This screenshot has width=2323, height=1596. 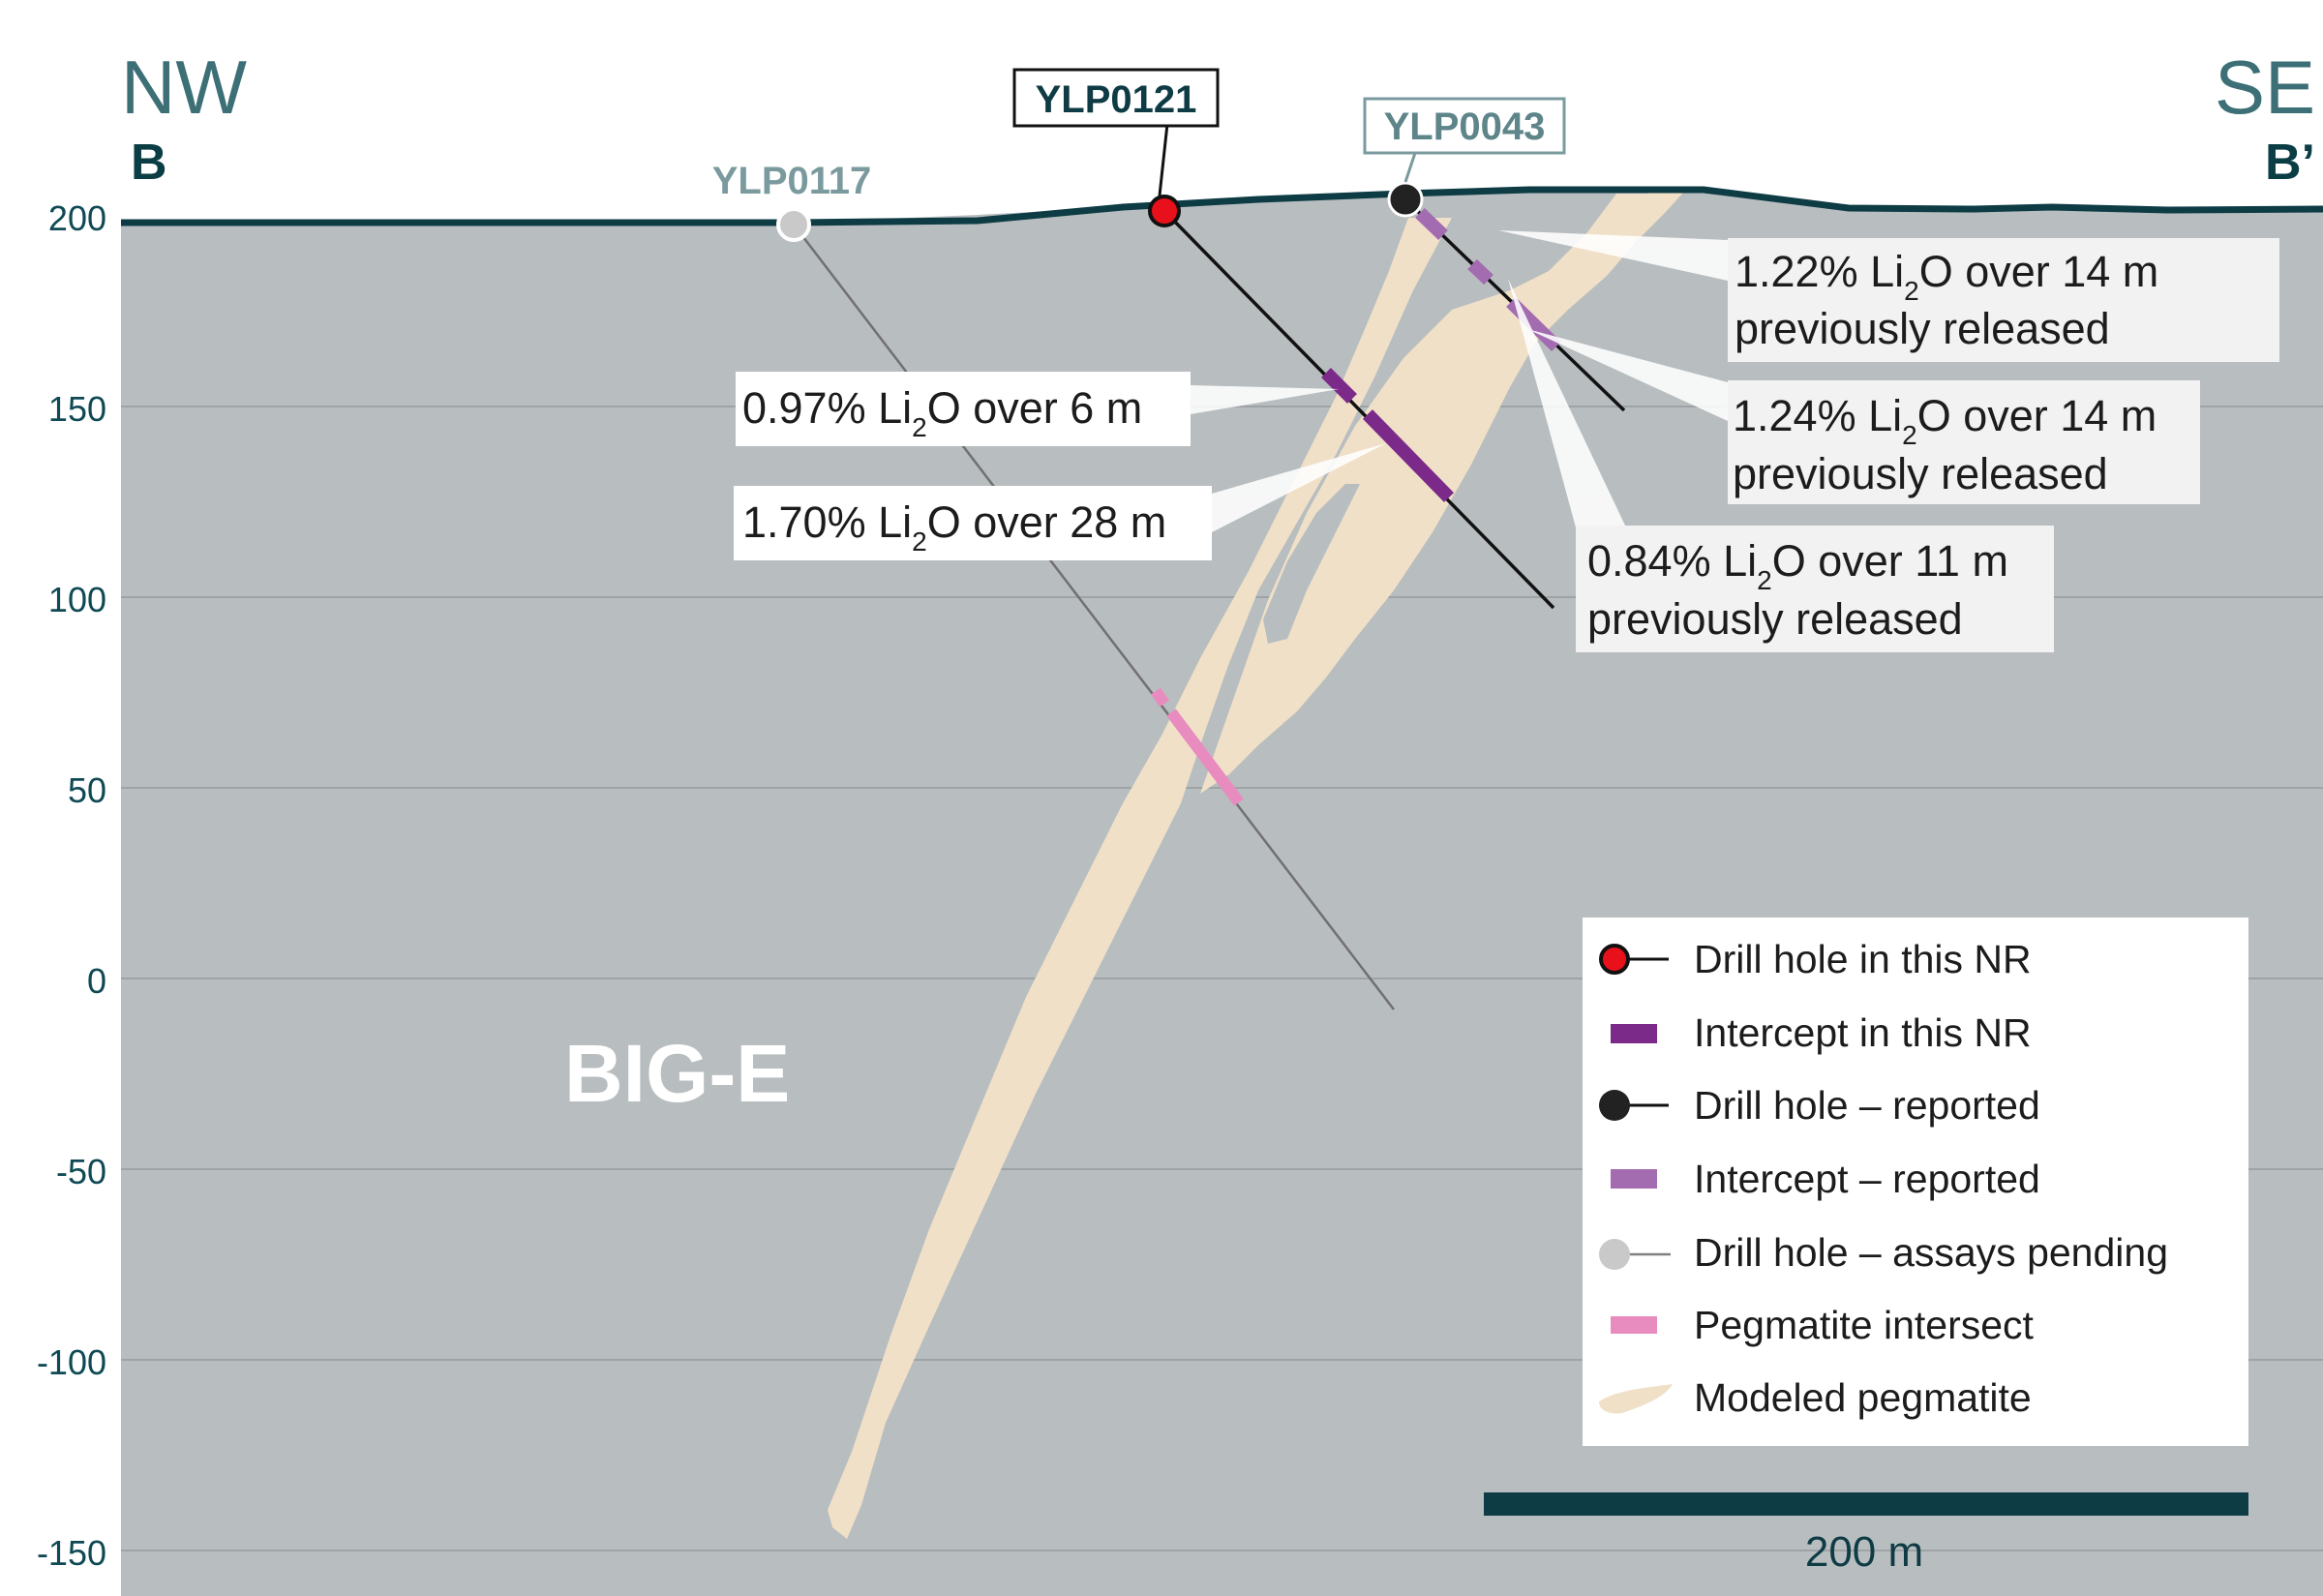 I want to click on callout-pointers, so click(x=1459, y=381).